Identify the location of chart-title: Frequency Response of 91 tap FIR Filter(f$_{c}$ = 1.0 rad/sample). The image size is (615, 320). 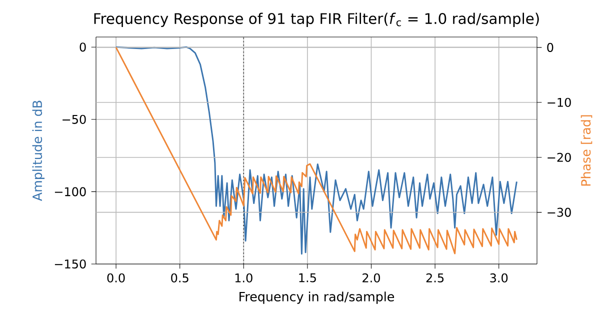
(316, 19).